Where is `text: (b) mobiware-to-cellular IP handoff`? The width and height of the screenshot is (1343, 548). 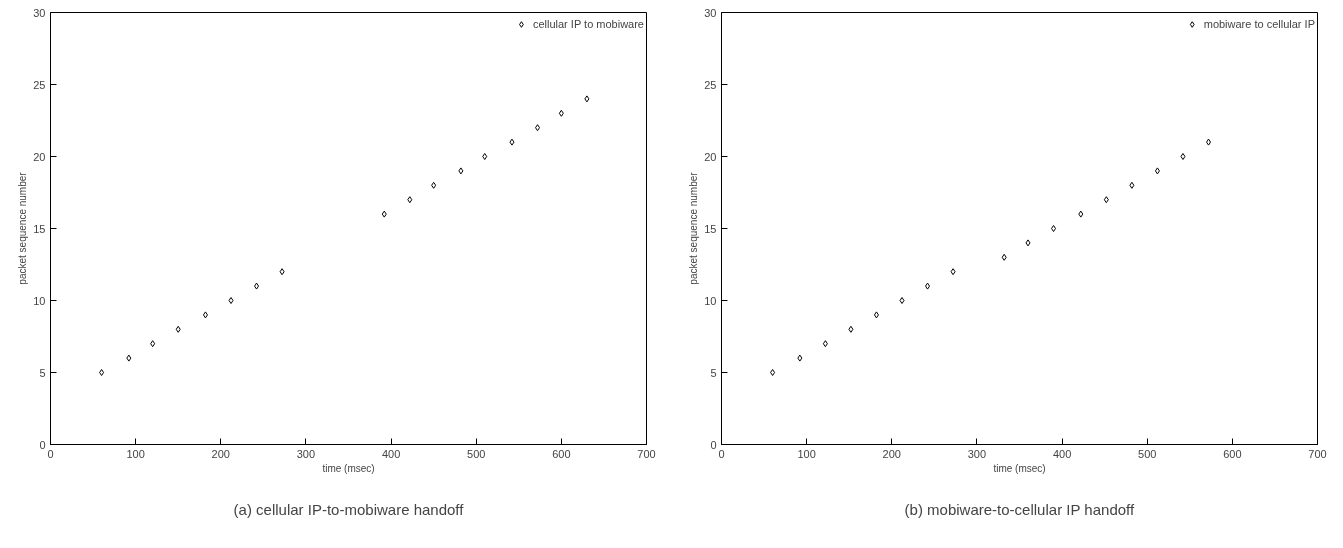 text: (b) mobiware-to-cellular IP handoff is located at coordinates (1019, 509).